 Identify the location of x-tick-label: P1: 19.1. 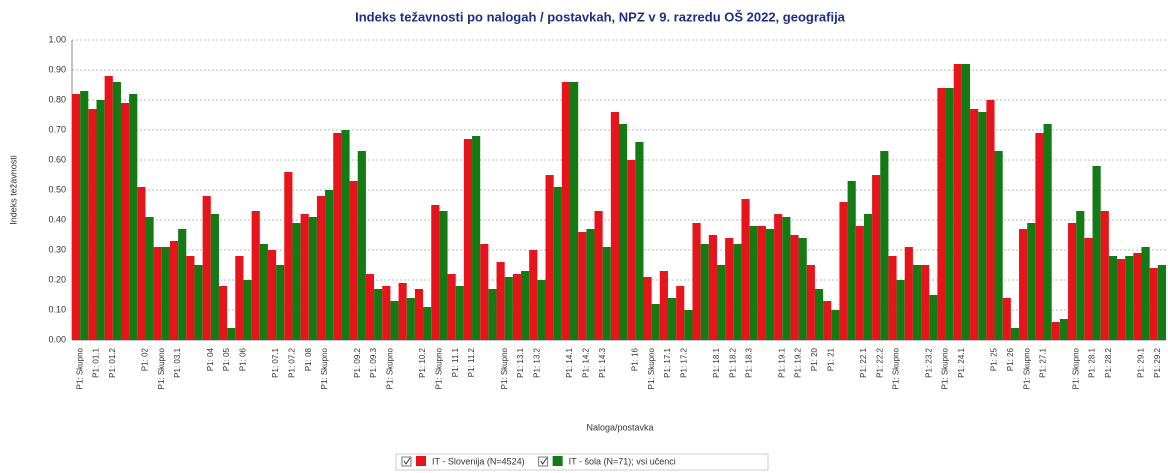
(781, 362).